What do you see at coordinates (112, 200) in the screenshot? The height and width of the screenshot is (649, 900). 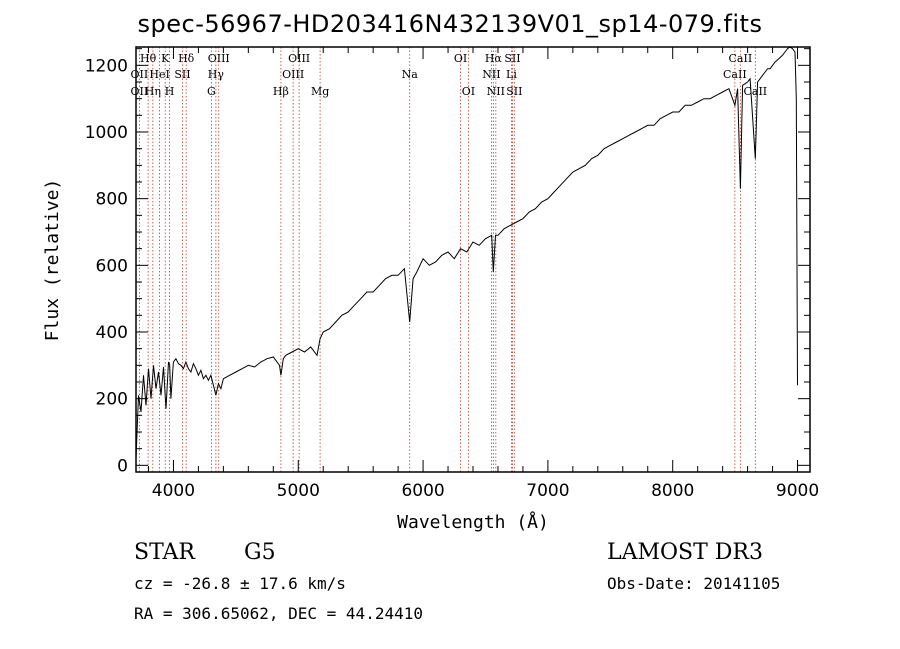 I see `y-tick-label: 800` at bounding box center [112, 200].